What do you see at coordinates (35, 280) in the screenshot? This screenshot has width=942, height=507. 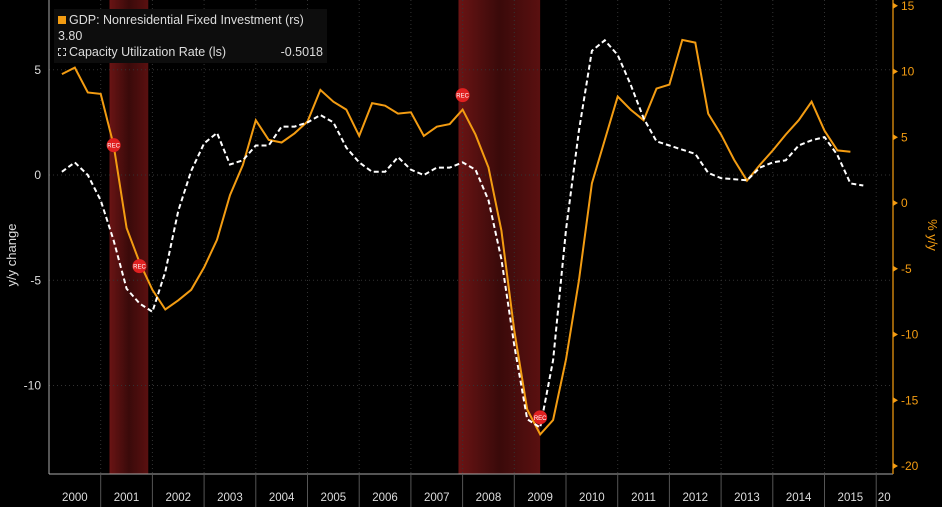 I see `left-tick-label: -5` at bounding box center [35, 280].